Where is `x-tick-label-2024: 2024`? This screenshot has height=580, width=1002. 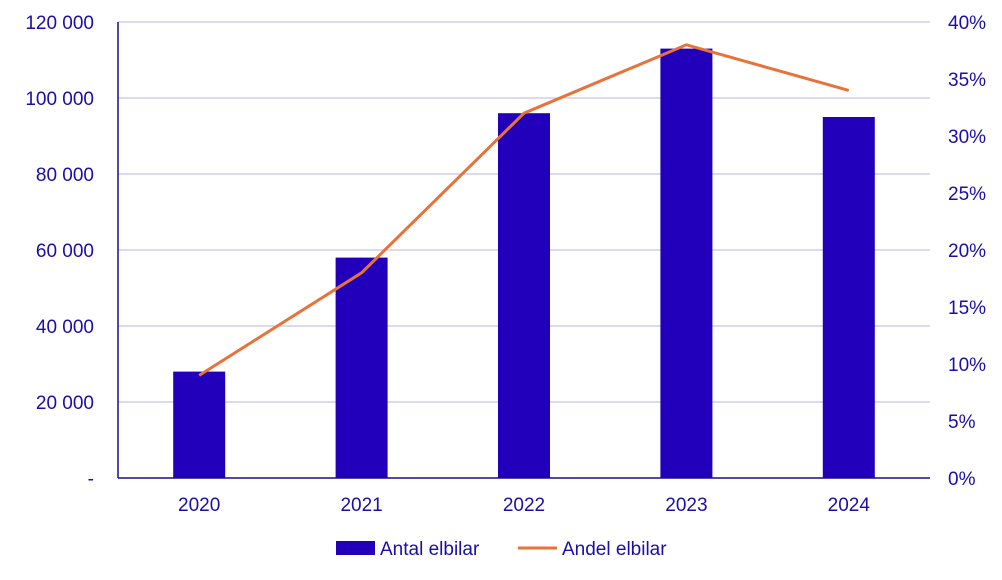
x-tick-label-2024: 2024 is located at coordinates (849, 505).